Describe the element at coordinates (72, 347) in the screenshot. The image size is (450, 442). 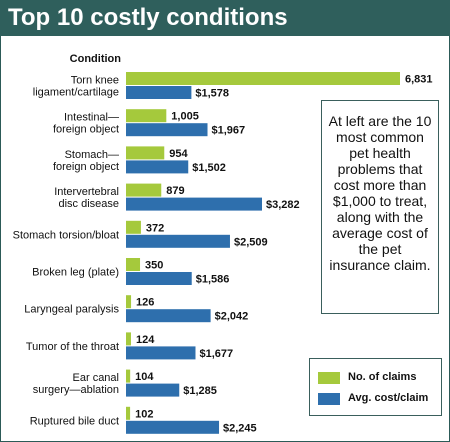
I see `category-label-7-0: Tumor of the throat` at that location.